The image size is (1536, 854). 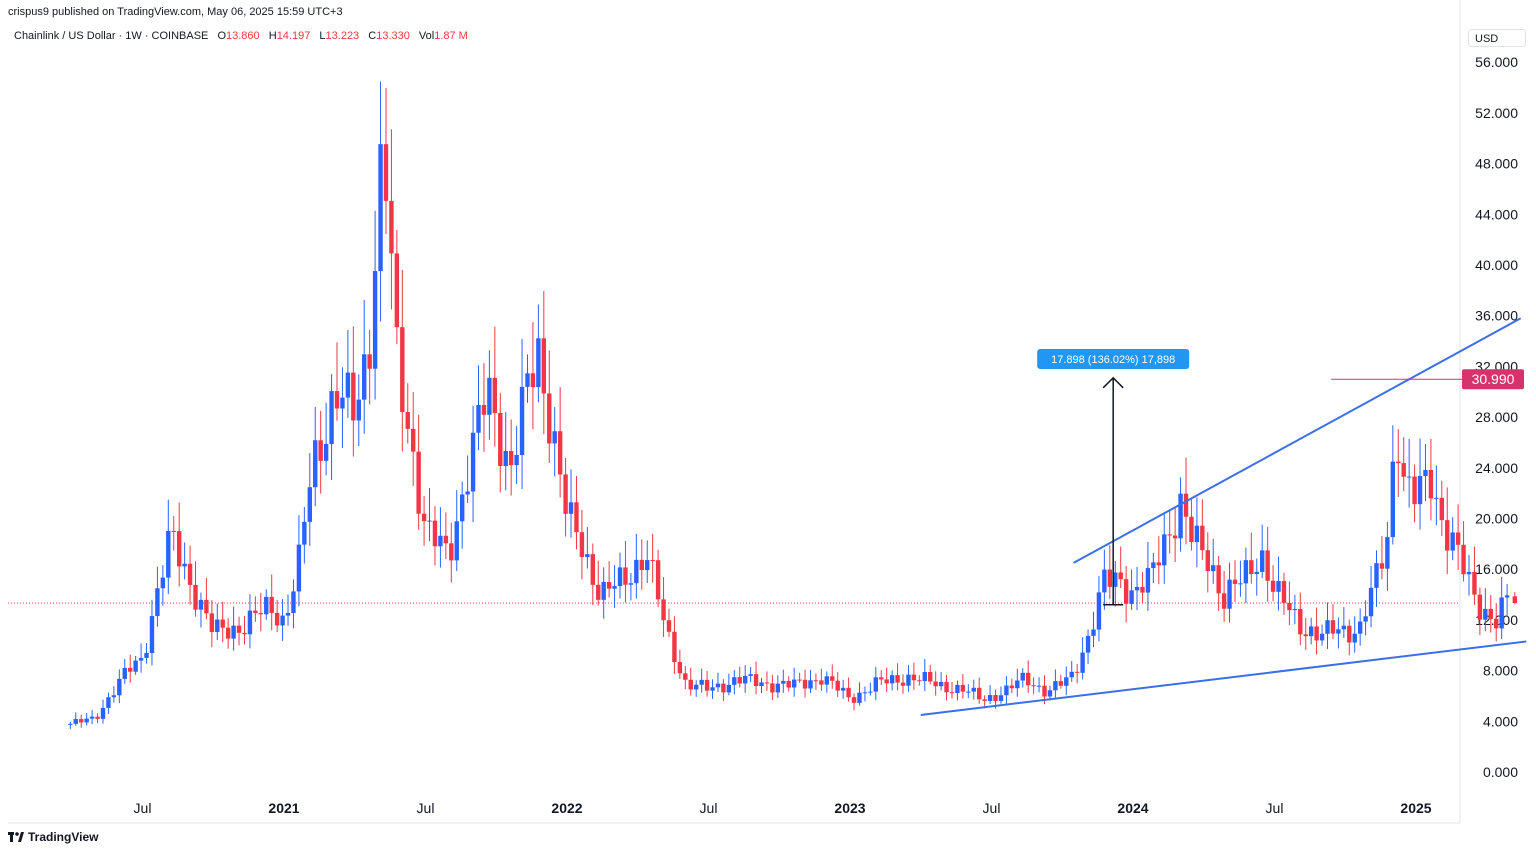 I want to click on high-label: H, so click(x=272, y=36).